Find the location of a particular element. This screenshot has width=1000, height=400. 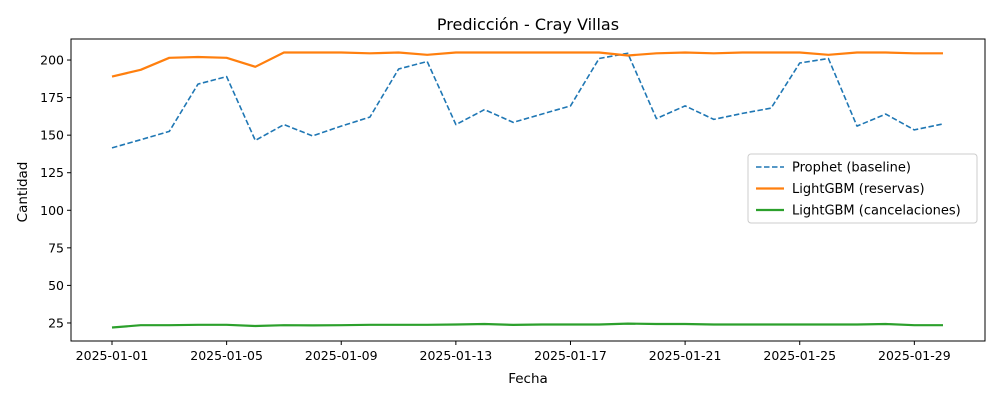

legend-box is located at coordinates (862, 188).